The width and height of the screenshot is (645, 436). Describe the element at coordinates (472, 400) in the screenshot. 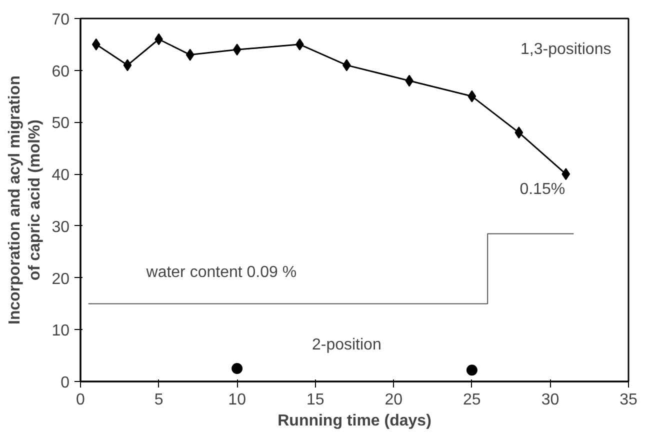

I see `x-tick-label: 25` at that location.